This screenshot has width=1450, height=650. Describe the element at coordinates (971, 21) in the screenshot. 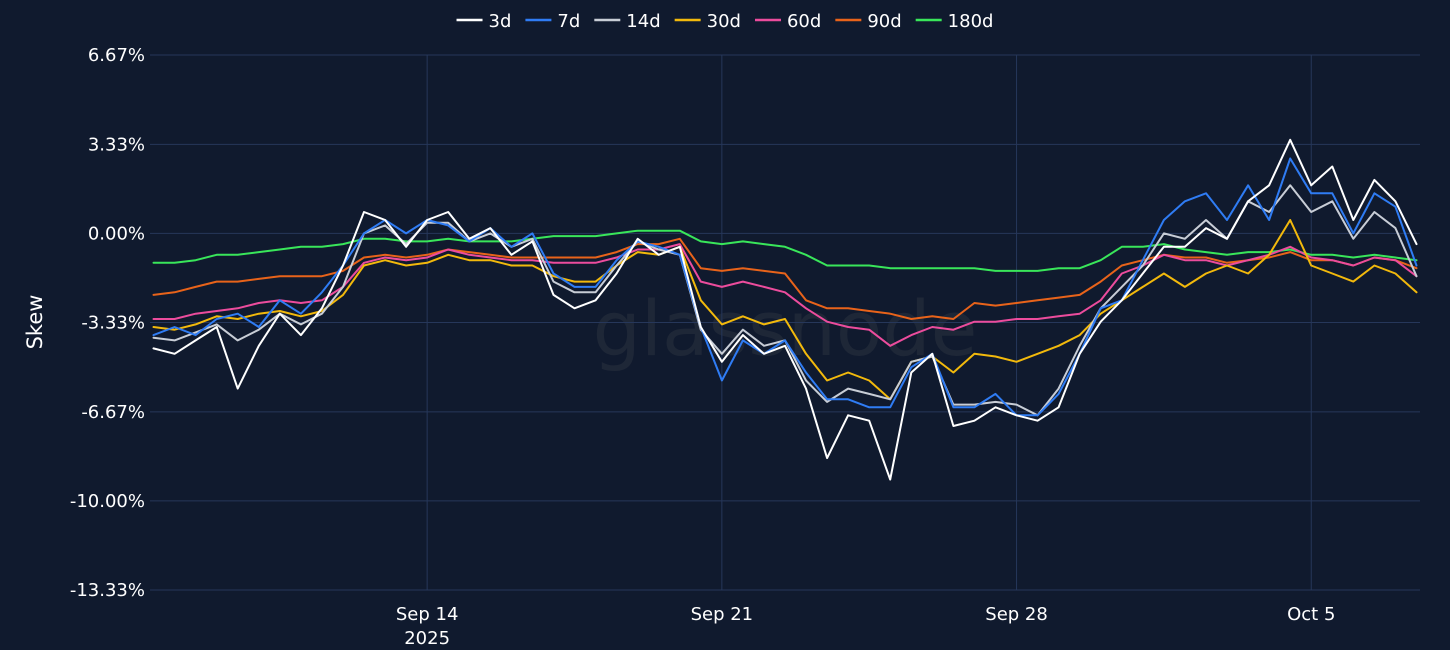

I see `legend-label: 180d` at that location.